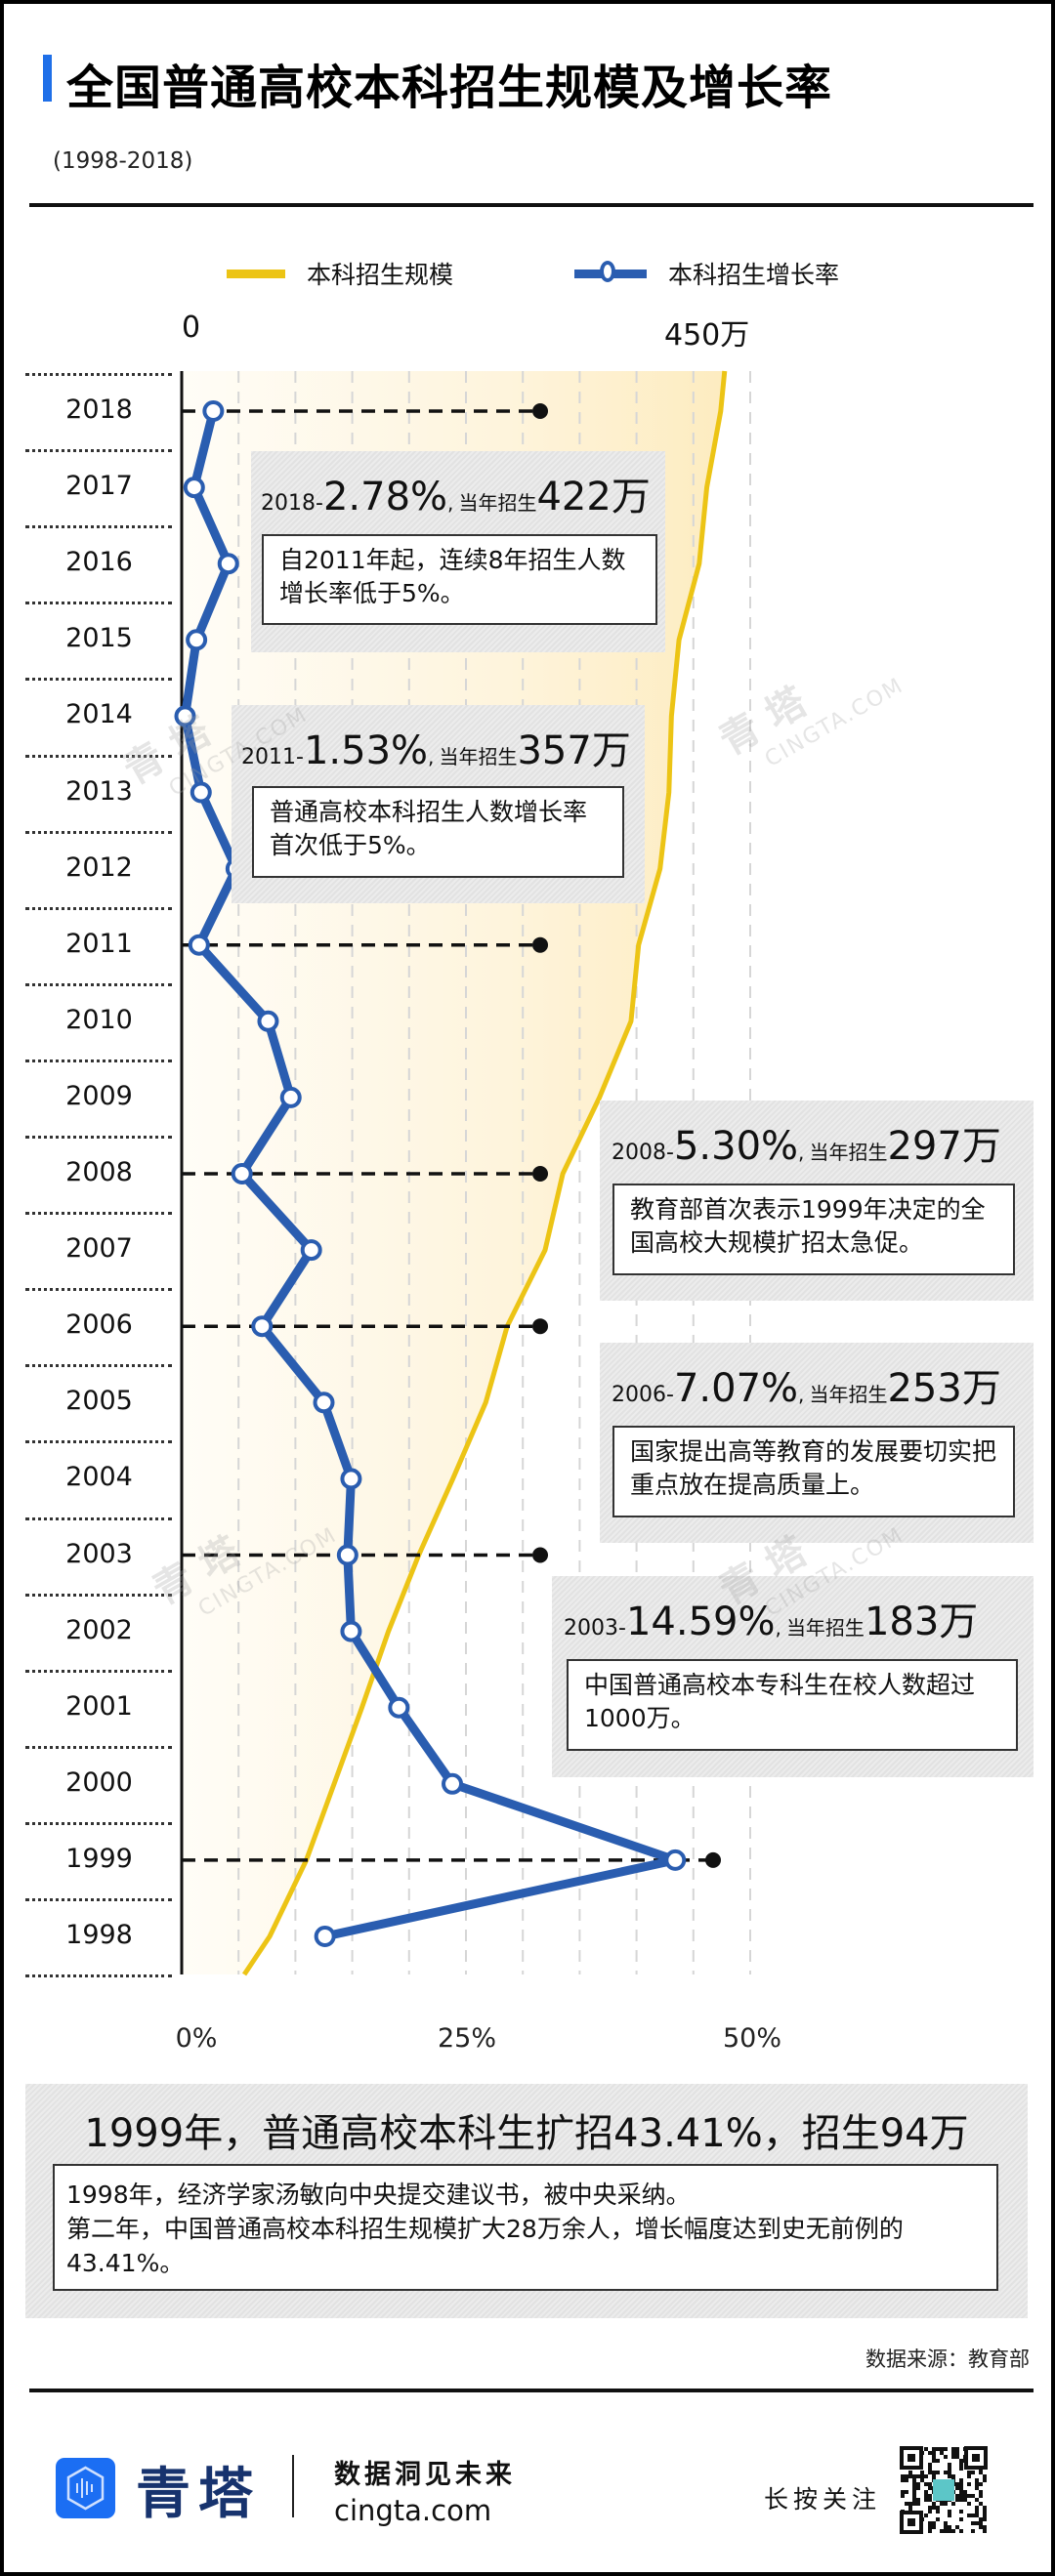 Image resolution: width=1055 pixels, height=2576 pixels. Describe the element at coordinates (436, 750) in the screenshot. I see `annotation-headline: 2011-1.53%, 当年招生357万` at that location.